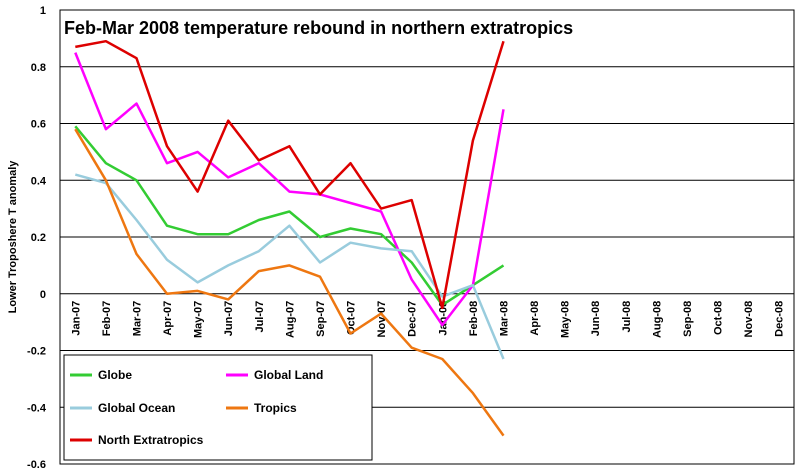 This screenshot has width=798, height=469. Describe the element at coordinates (229, 318) in the screenshot. I see `x-tick-label: Jun-07` at that location.